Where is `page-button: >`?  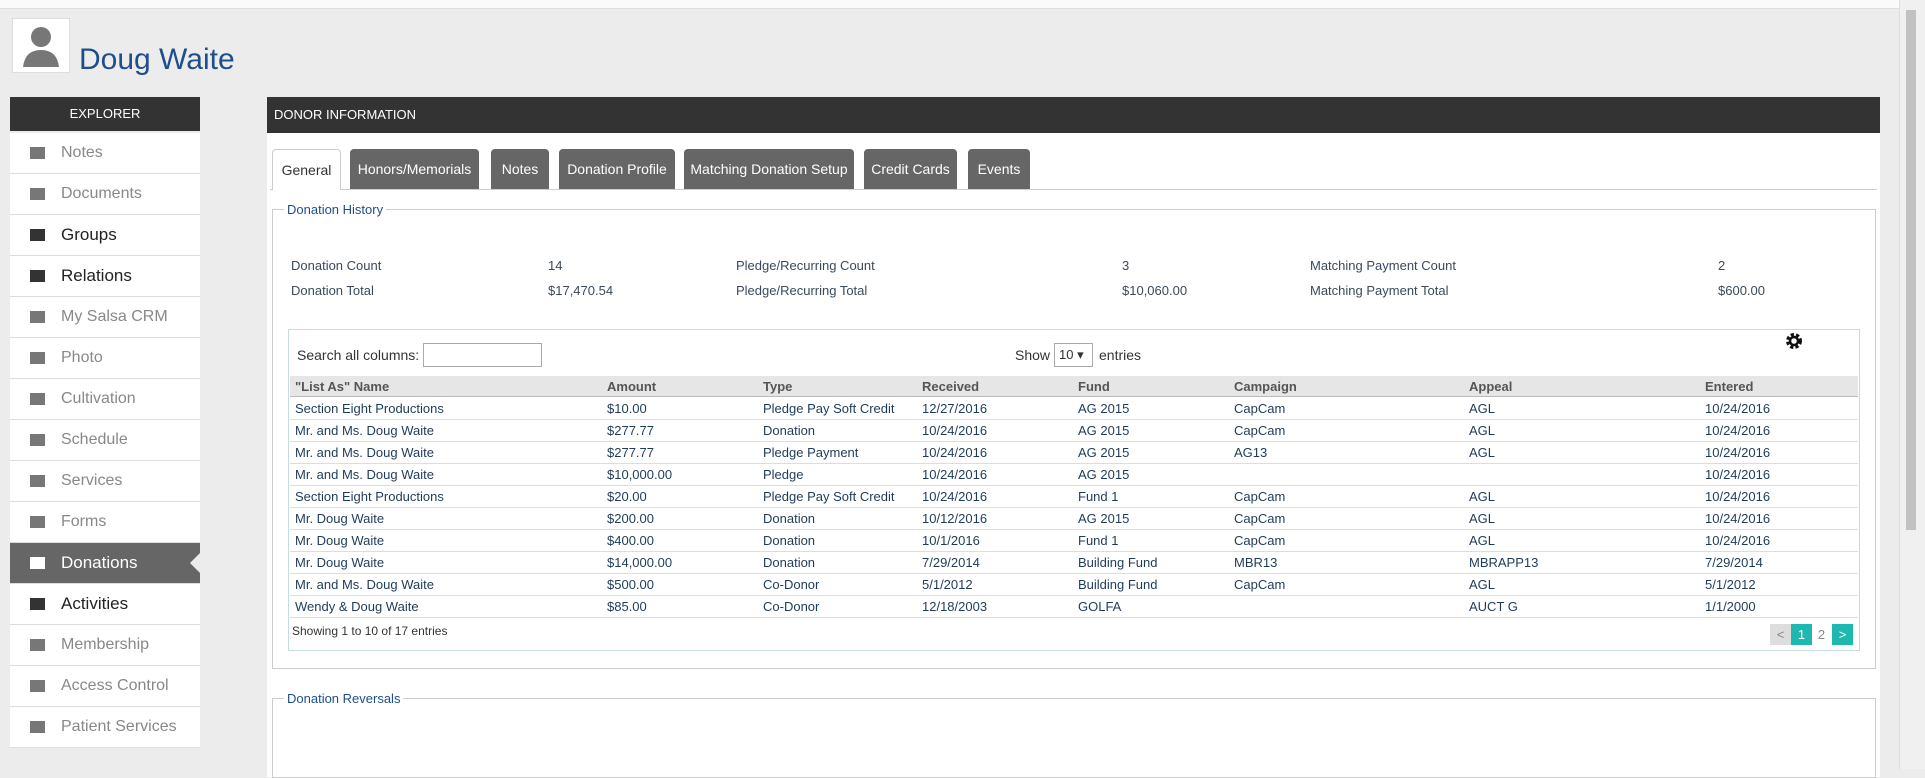
page-button: > is located at coordinates (1842, 634).